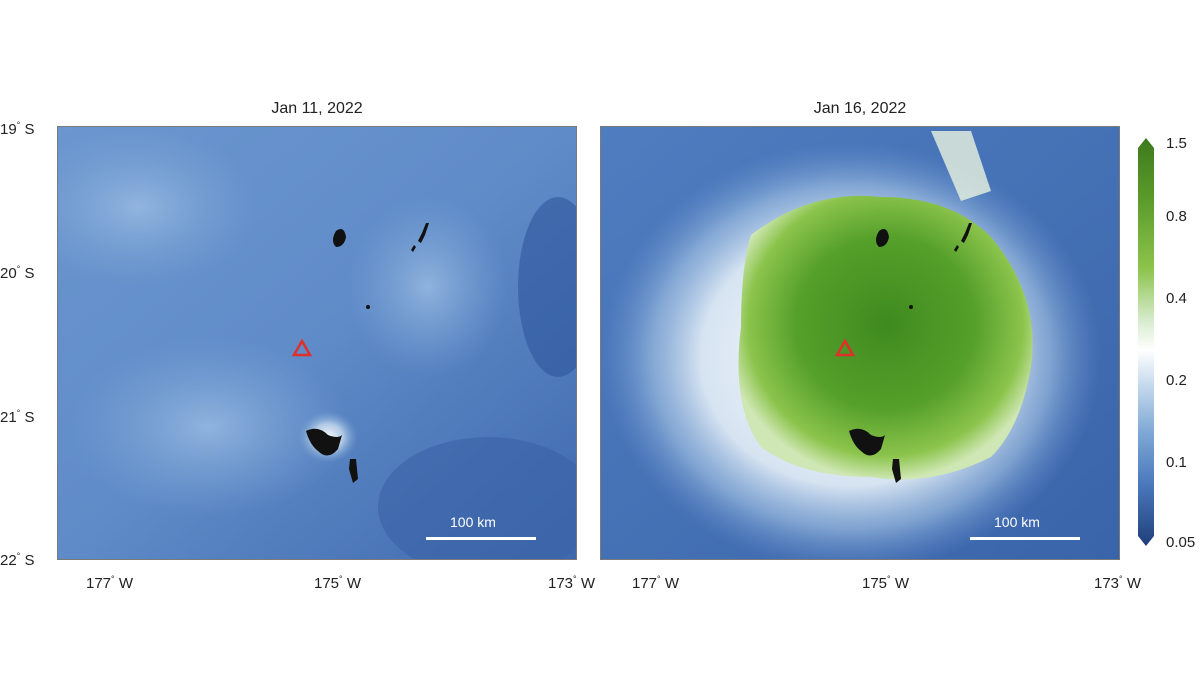 This screenshot has width=1200, height=685. What do you see at coordinates (885, 337) in the screenshot?
I see `ash-plume` at bounding box center [885, 337].